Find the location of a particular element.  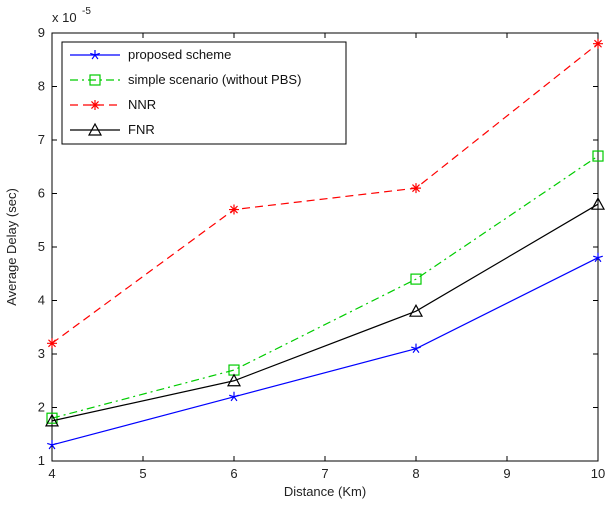

legend-label-simple-scenario: simple scenario (without PBS) is located at coordinates (214, 79).